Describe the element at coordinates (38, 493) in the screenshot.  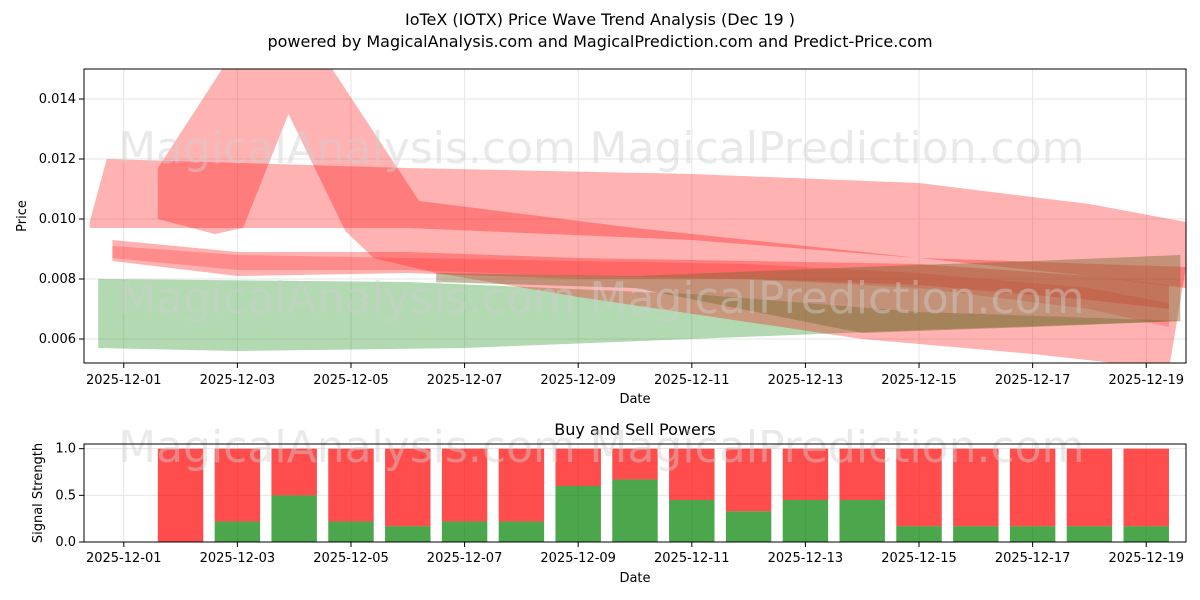
I see `buy-sell-y-axis-label: Signal Strength` at that location.